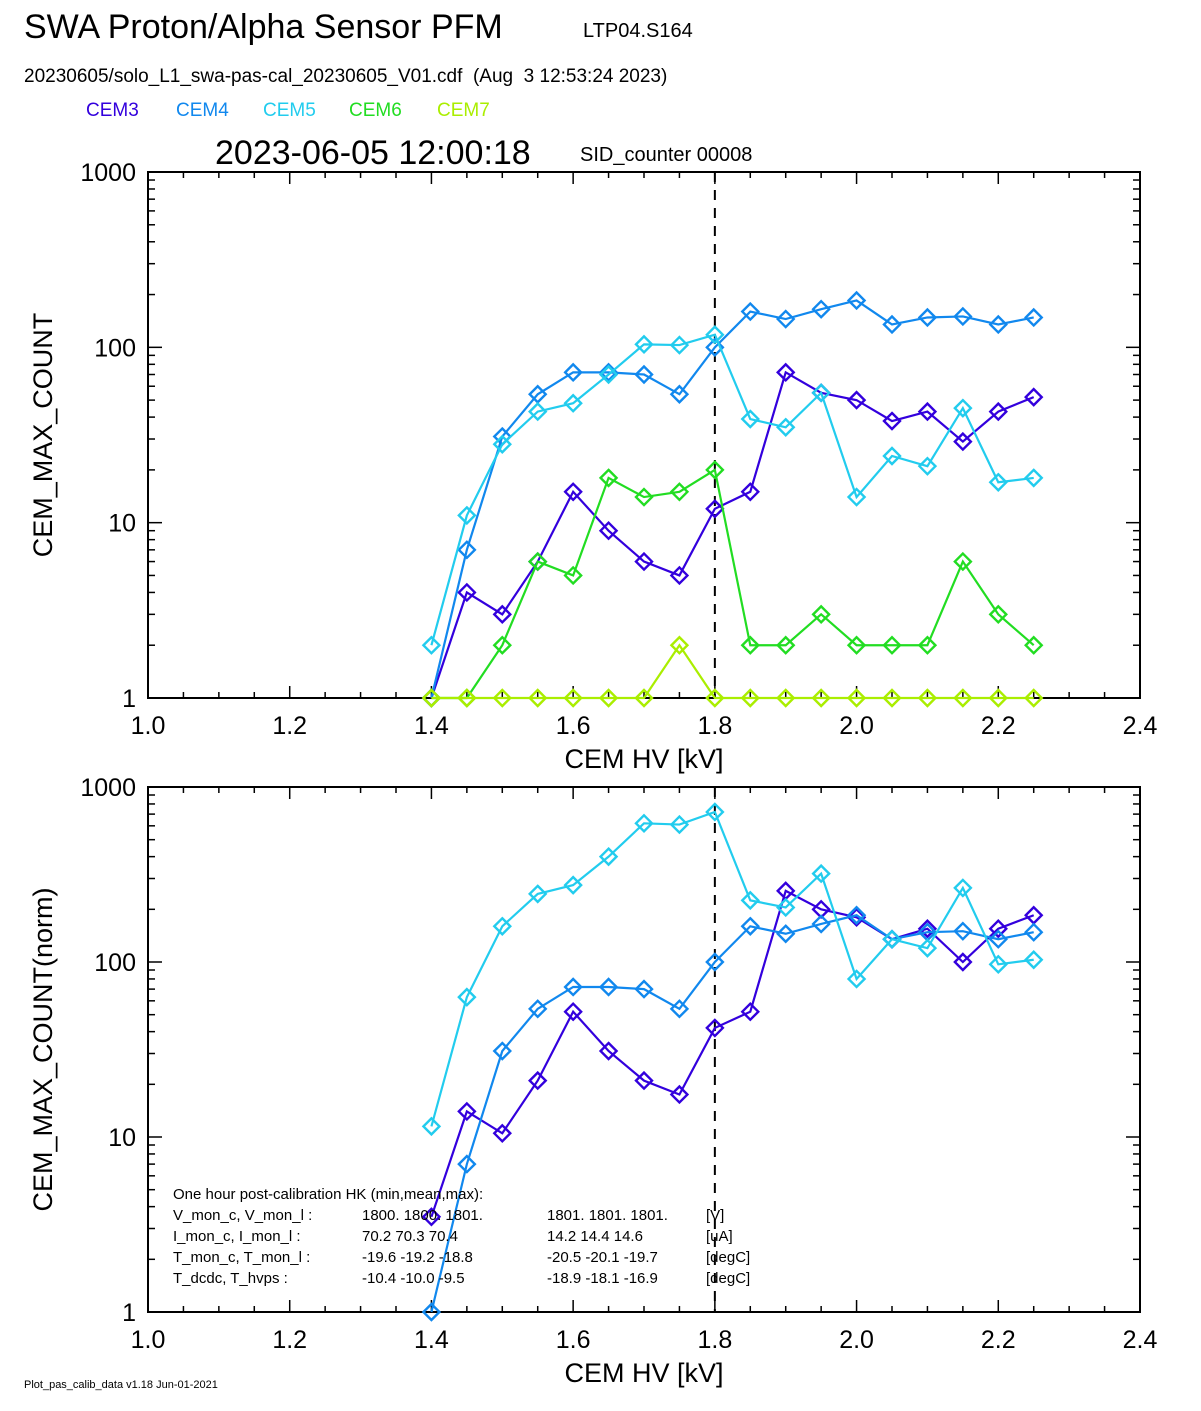 The height and width of the screenshot is (1411, 1201). What do you see at coordinates (241, 1257) in the screenshot?
I see `hk-row-label: T_mon_c, T_mon_l :` at bounding box center [241, 1257].